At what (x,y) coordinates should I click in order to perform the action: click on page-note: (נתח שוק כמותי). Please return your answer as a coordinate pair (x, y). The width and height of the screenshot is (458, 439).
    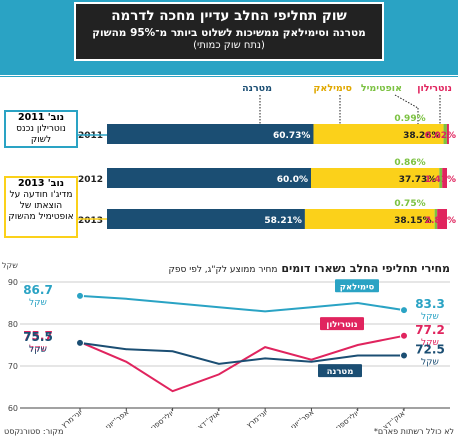
    Looking at the image, I should click on (229, 45).